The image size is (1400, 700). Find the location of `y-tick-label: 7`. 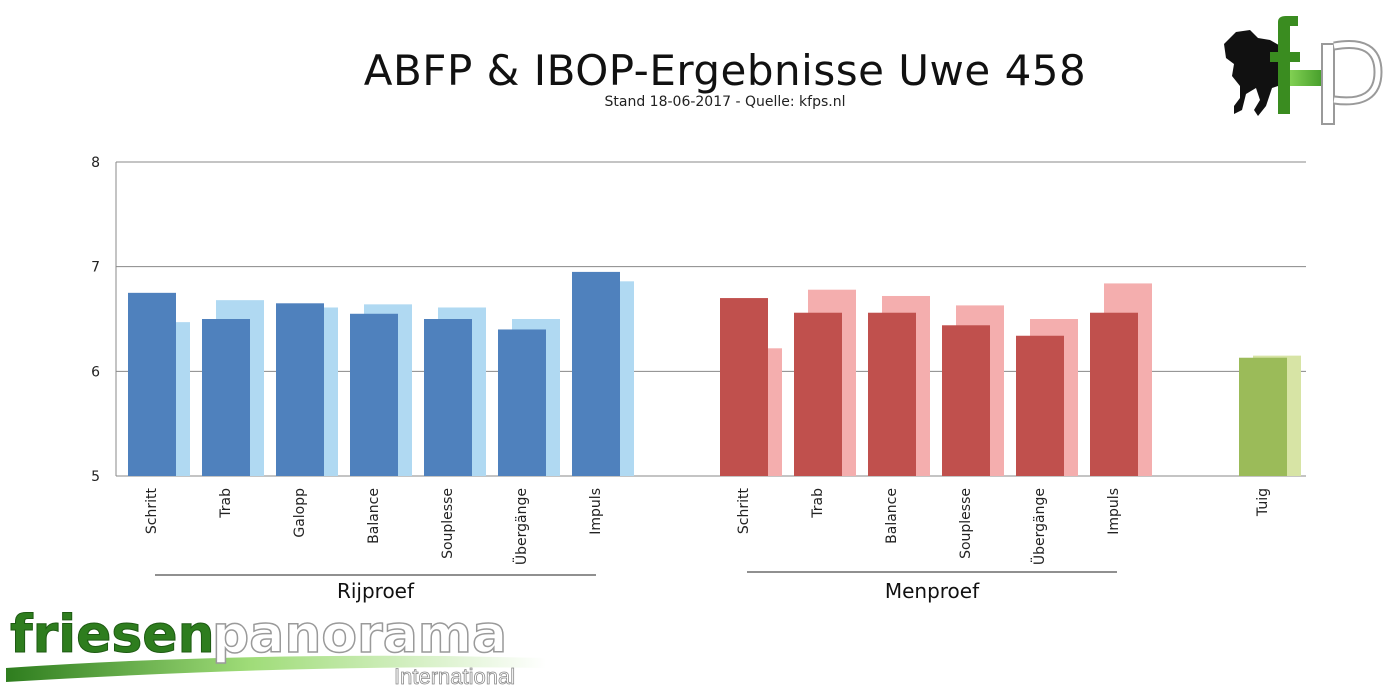

y-tick-label: 7 is located at coordinates (95, 268).